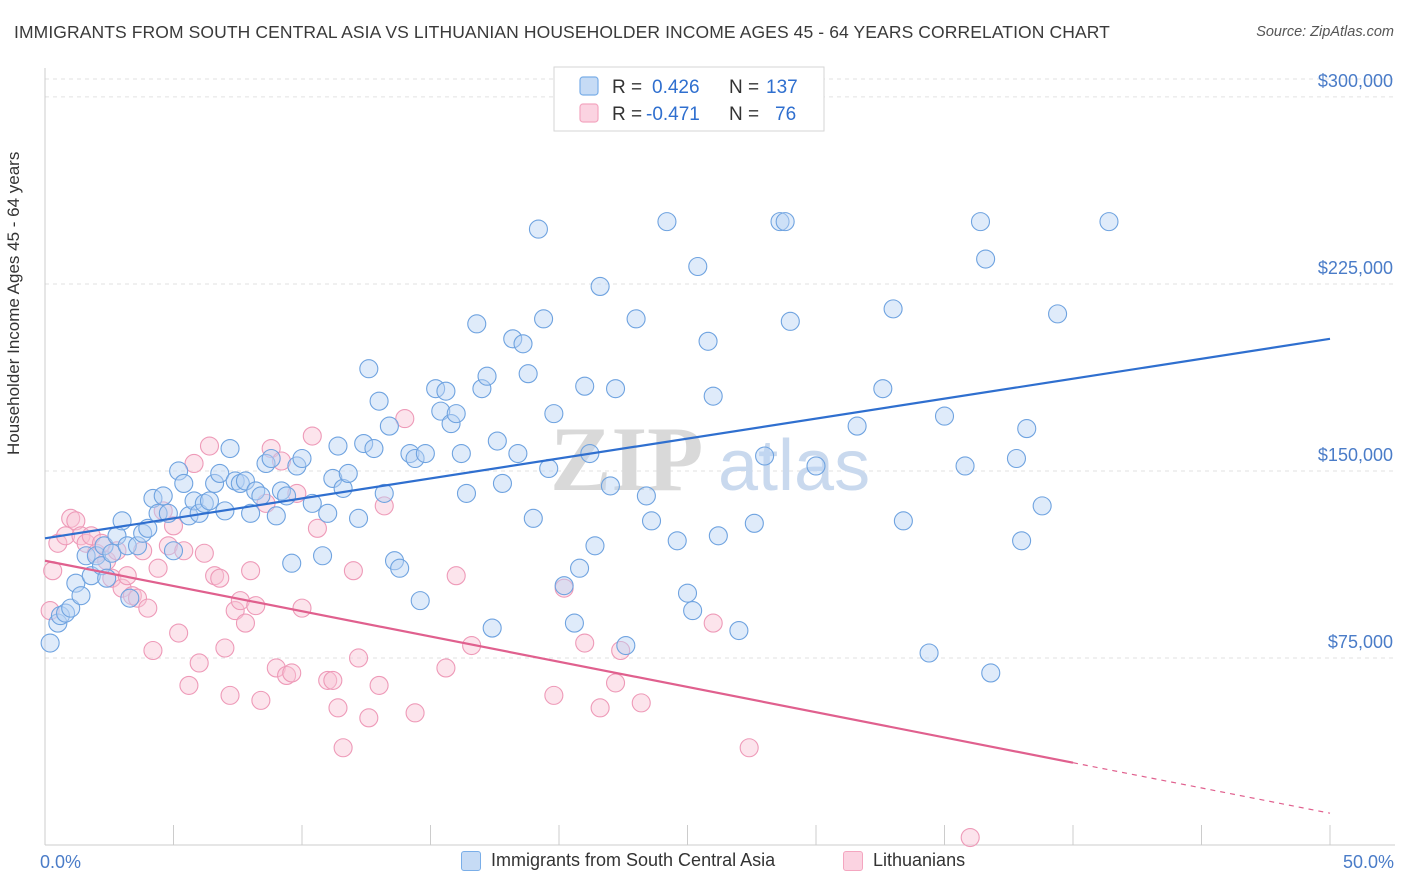 This screenshot has width=1406, height=892. Describe the element at coordinates (1355, 268) in the screenshot. I see `y-tick-label: $225,000` at that location.